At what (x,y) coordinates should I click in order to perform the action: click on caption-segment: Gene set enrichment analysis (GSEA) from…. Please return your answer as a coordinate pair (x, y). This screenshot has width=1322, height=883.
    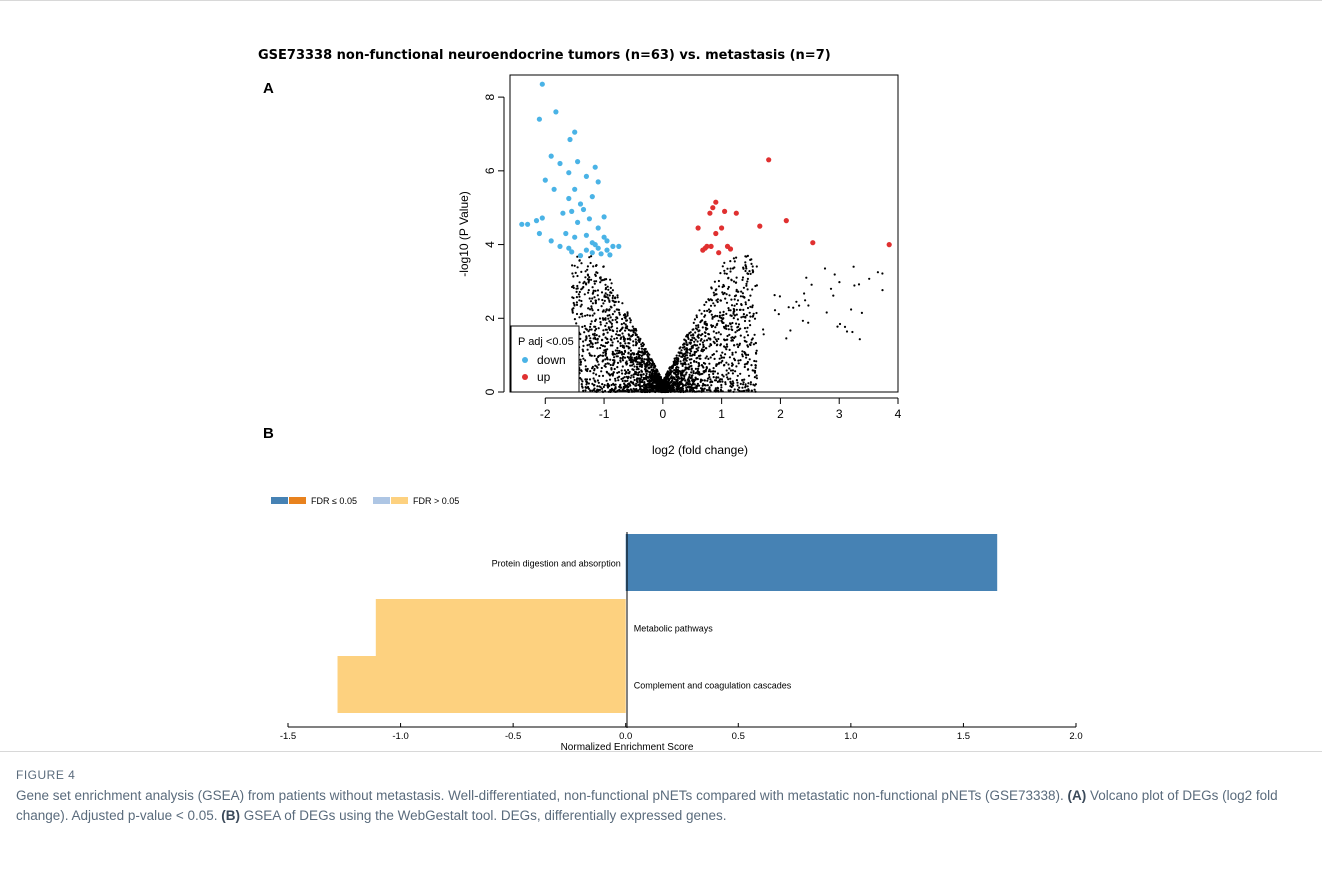
    Looking at the image, I should click on (542, 795).